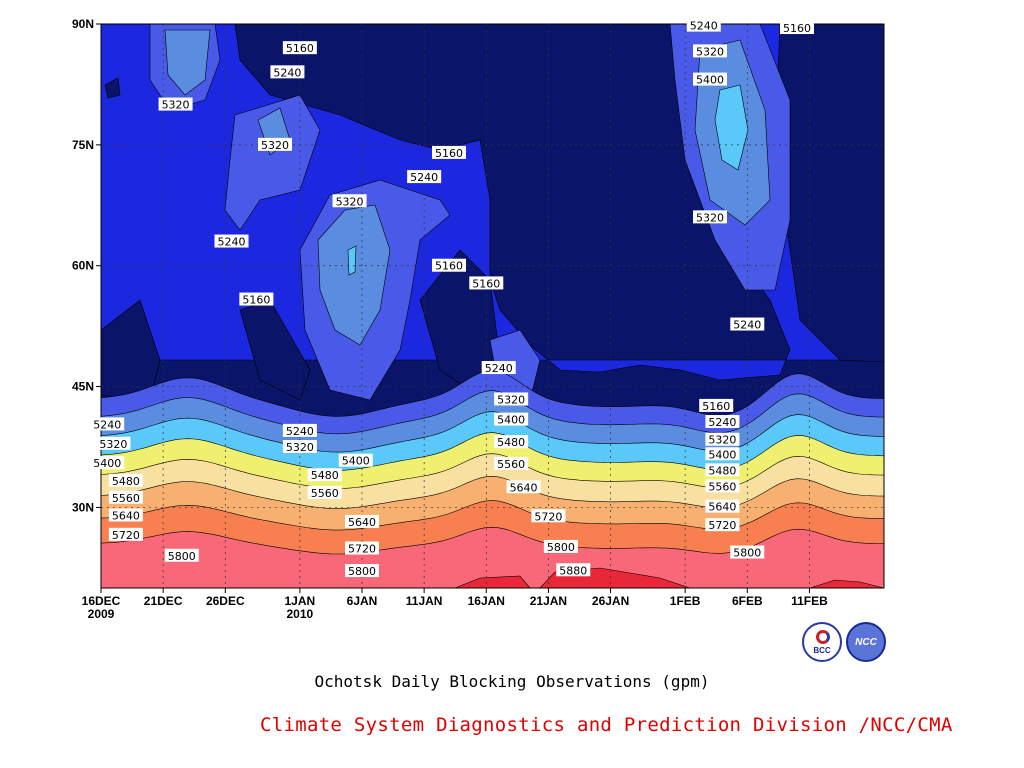 The height and width of the screenshot is (768, 1024). What do you see at coordinates (362, 601) in the screenshot?
I see `x-tick-label: 6JAN` at bounding box center [362, 601].